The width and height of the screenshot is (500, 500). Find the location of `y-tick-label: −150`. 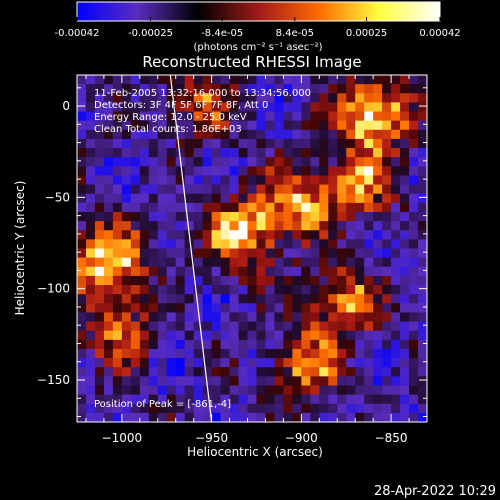

y-tick-label: −150 is located at coordinates (53, 380).